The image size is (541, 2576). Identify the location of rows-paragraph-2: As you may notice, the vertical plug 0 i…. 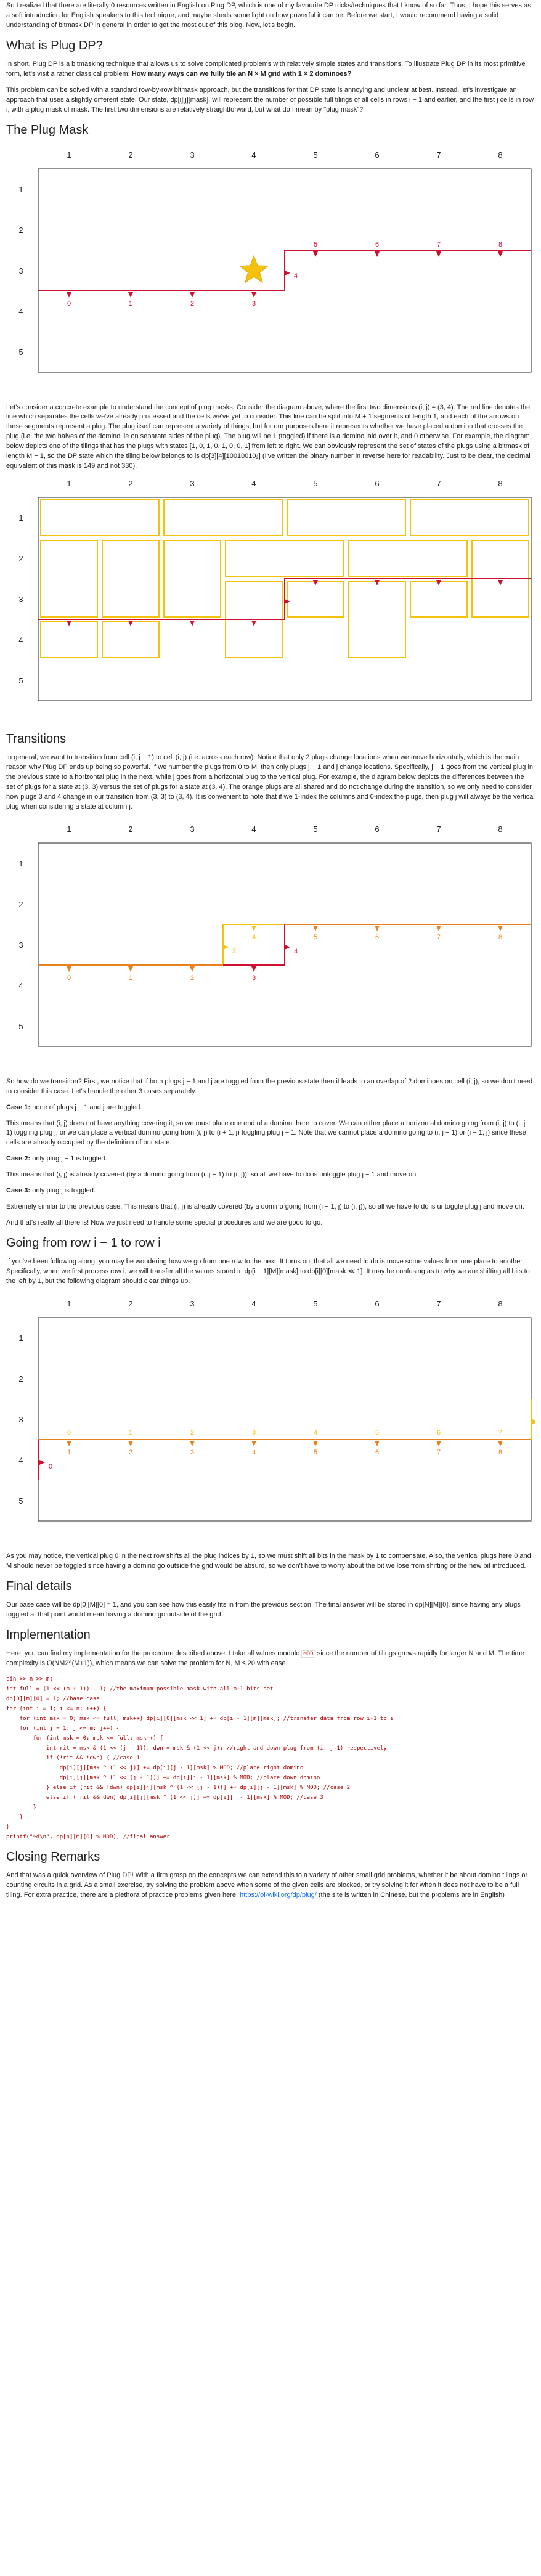
(268, 1561).